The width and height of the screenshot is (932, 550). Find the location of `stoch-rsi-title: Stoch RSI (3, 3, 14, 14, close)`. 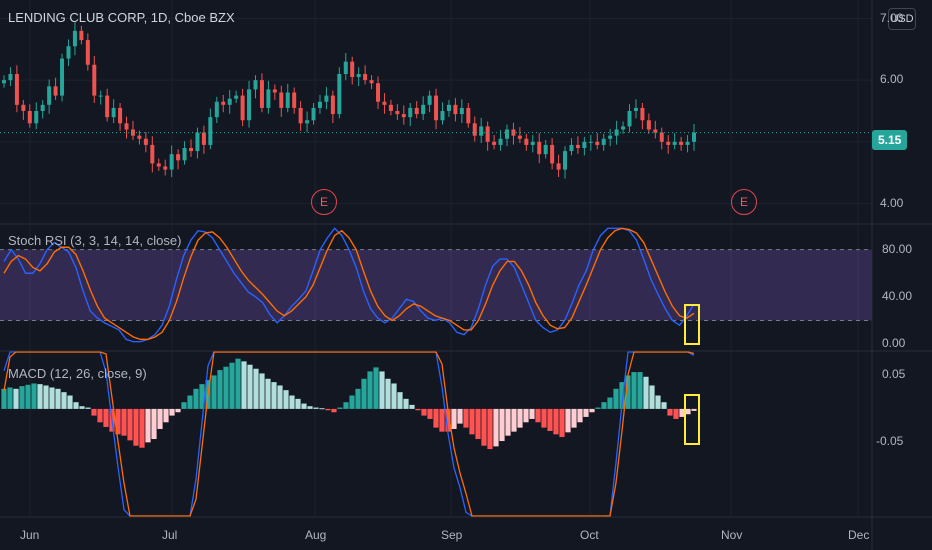

stoch-rsi-title: Stoch RSI (3, 3, 14, 14, close) is located at coordinates (95, 240).